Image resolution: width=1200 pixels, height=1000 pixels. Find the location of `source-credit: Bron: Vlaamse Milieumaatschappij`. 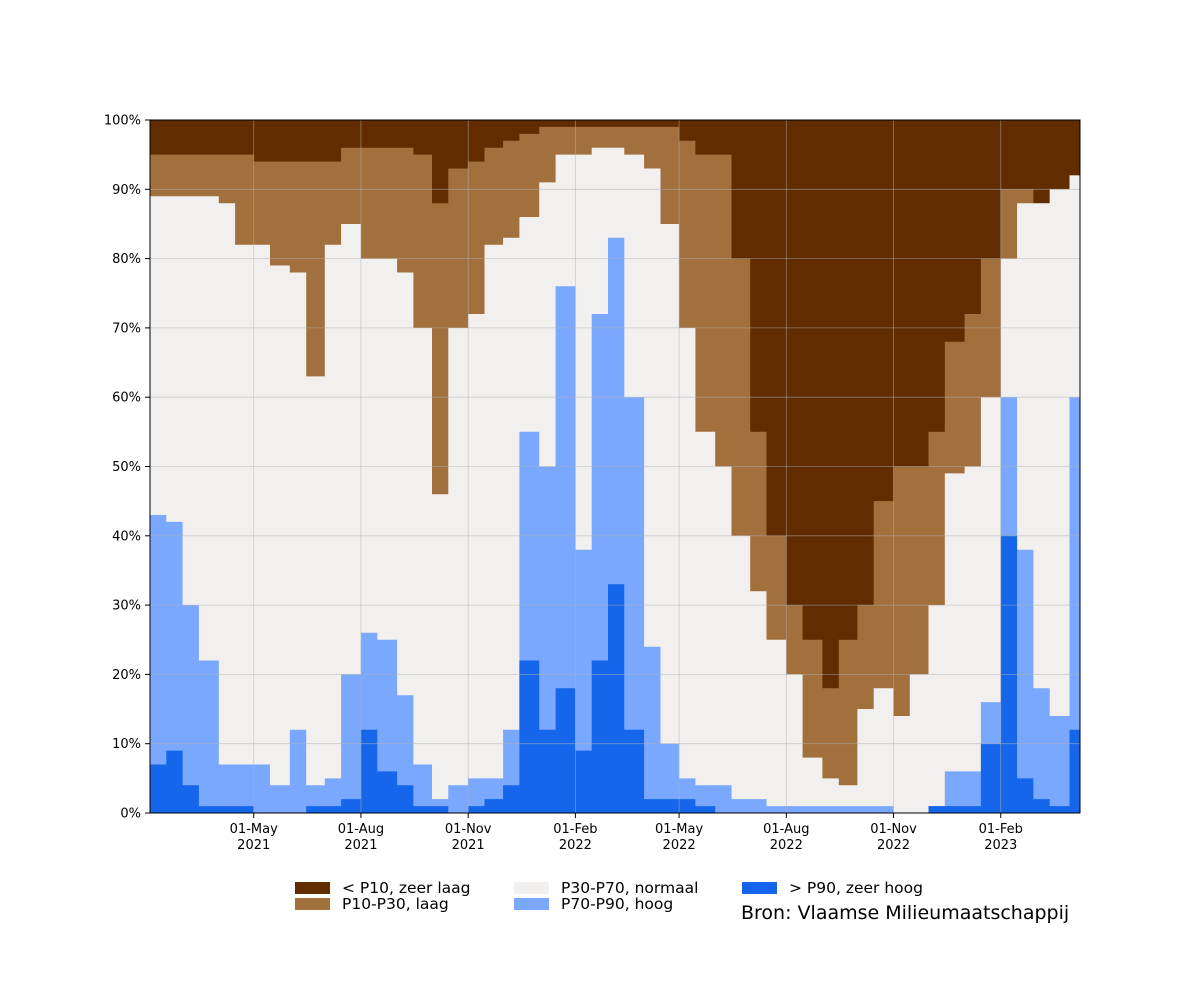

source-credit: Bron: Vlaamse Milieumaatschappij is located at coordinates (905, 913).